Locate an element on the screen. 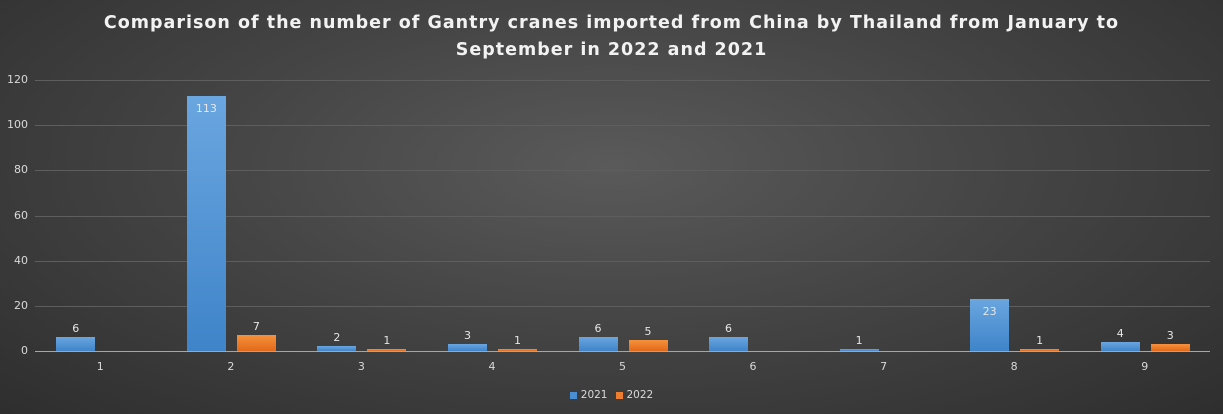 The image size is (1223, 414). y-tick-label: 0 is located at coordinates (24, 350).